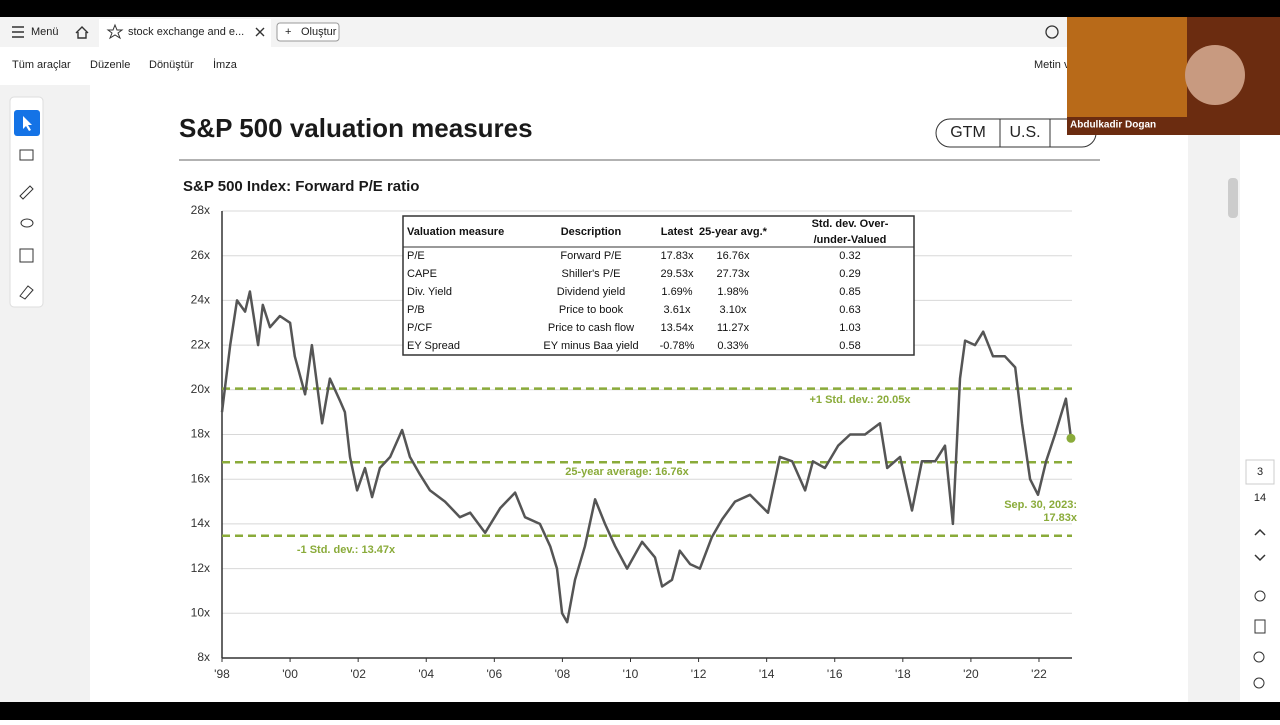 This screenshot has height=725, width=1280. I want to click on webcam-name: Abdulkadir Dogan, so click(1113, 125).